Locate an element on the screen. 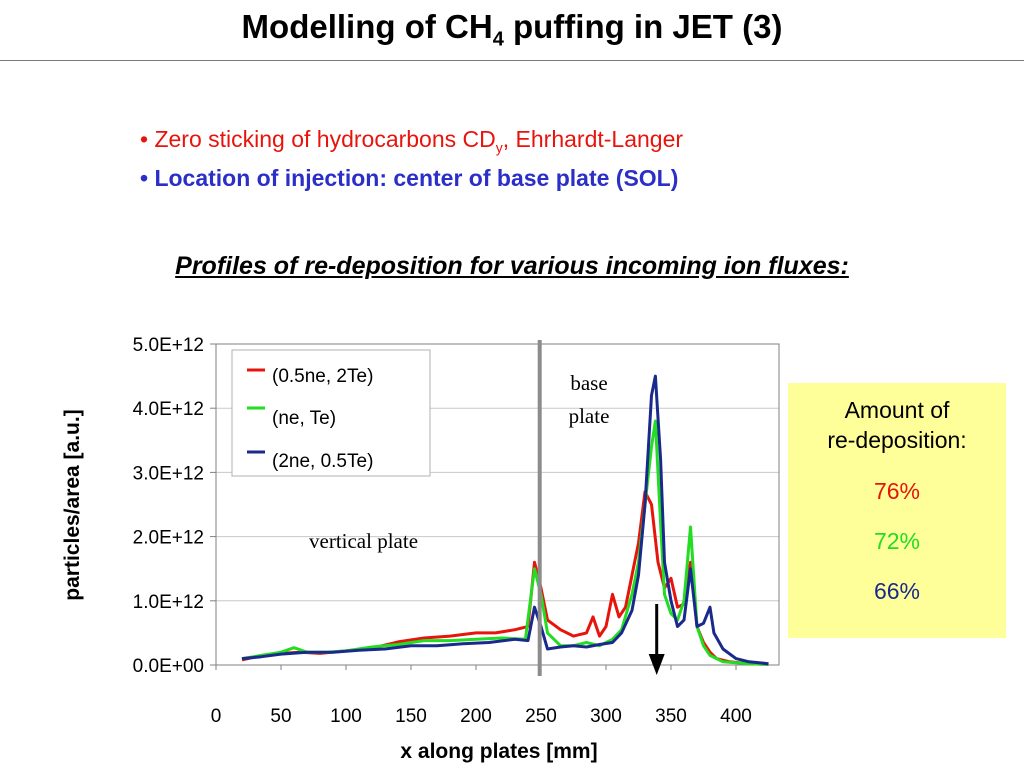  title-divider is located at coordinates (512, 60).